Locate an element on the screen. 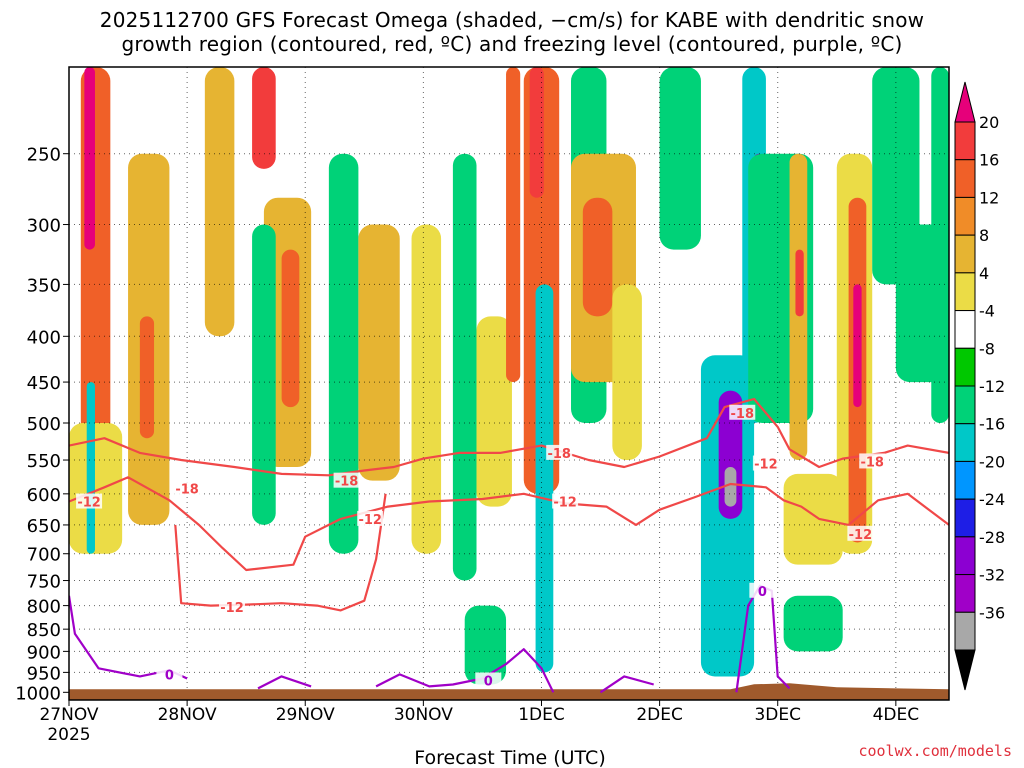 This screenshot has width=1024, height=768. contour-label-1: -18 is located at coordinates (347, 482).